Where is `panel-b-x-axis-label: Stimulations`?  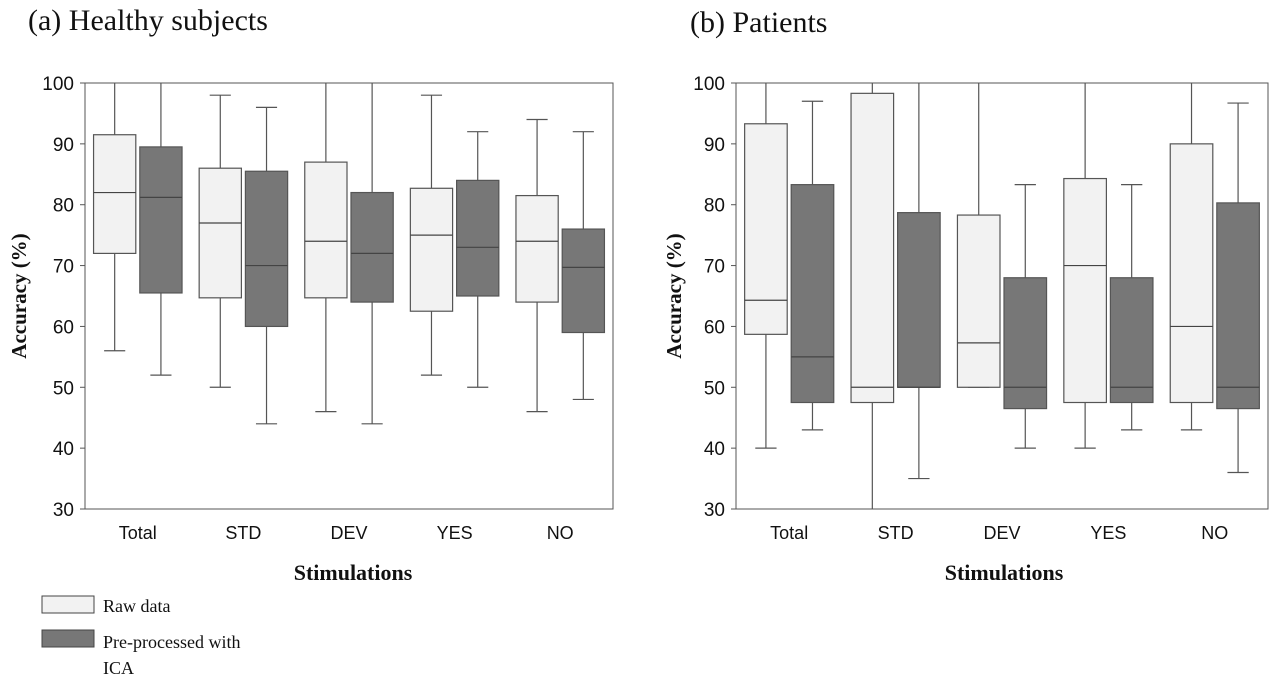
panel-b-x-axis-label: Stimulations is located at coordinates (1004, 572).